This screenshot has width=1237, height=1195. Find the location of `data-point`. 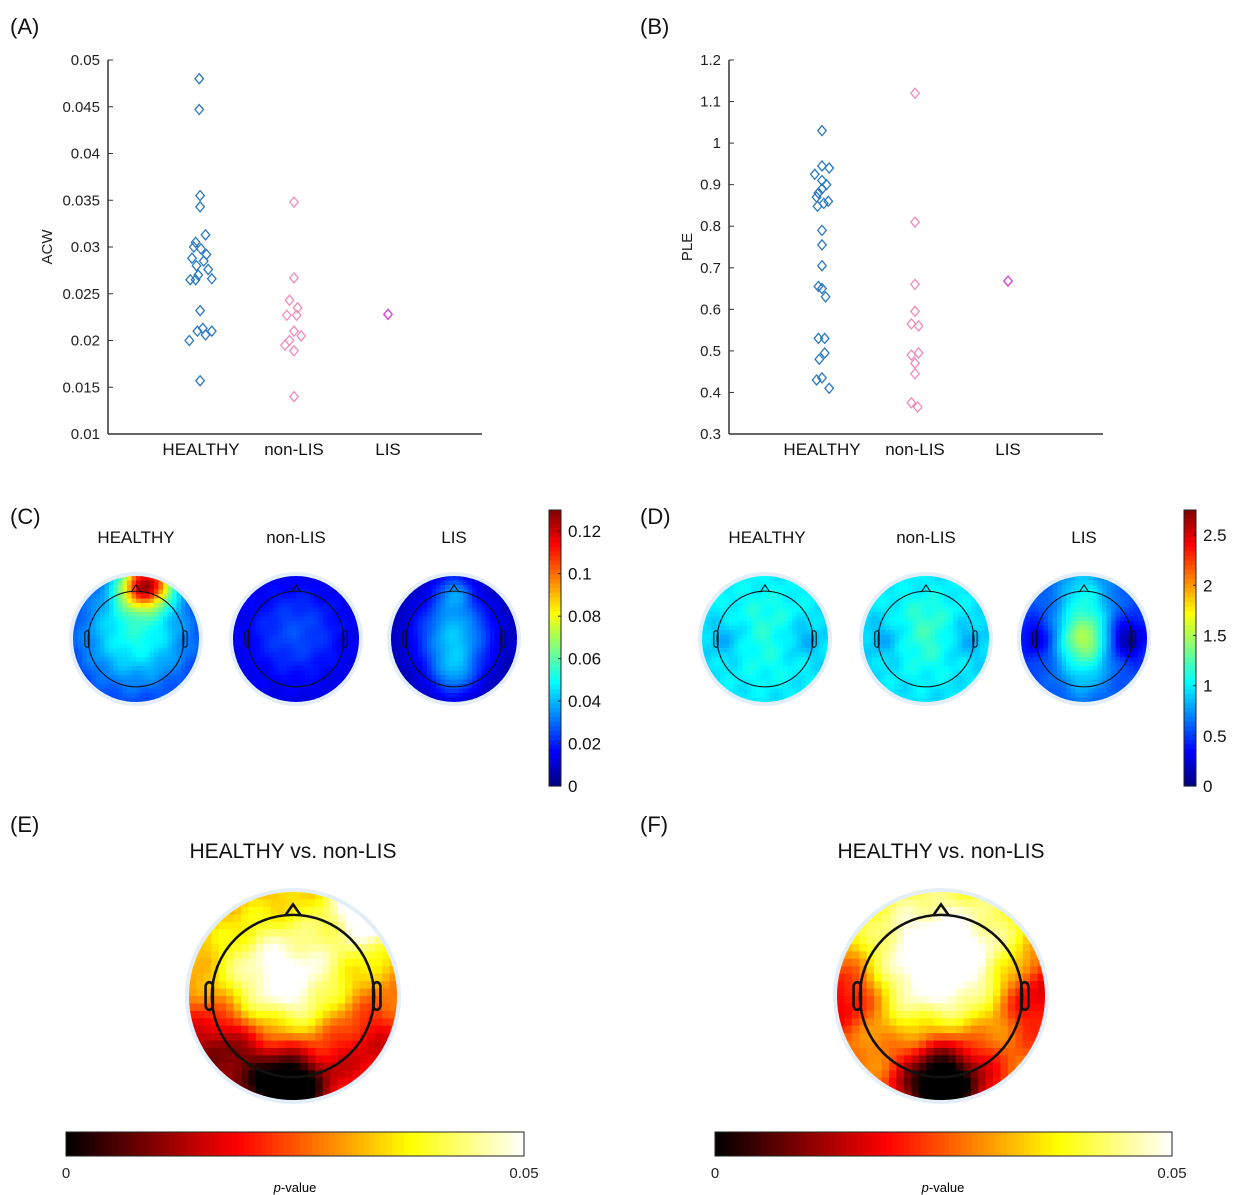

data-point is located at coordinates (915, 93).